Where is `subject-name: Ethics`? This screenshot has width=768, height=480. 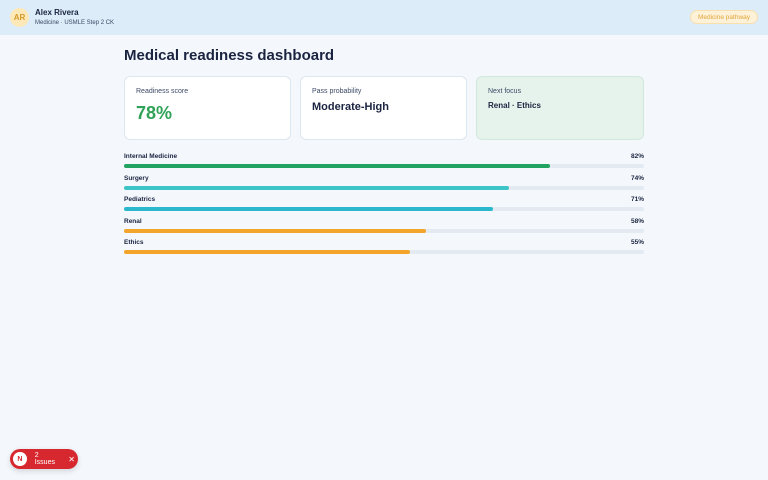 subject-name: Ethics is located at coordinates (134, 242).